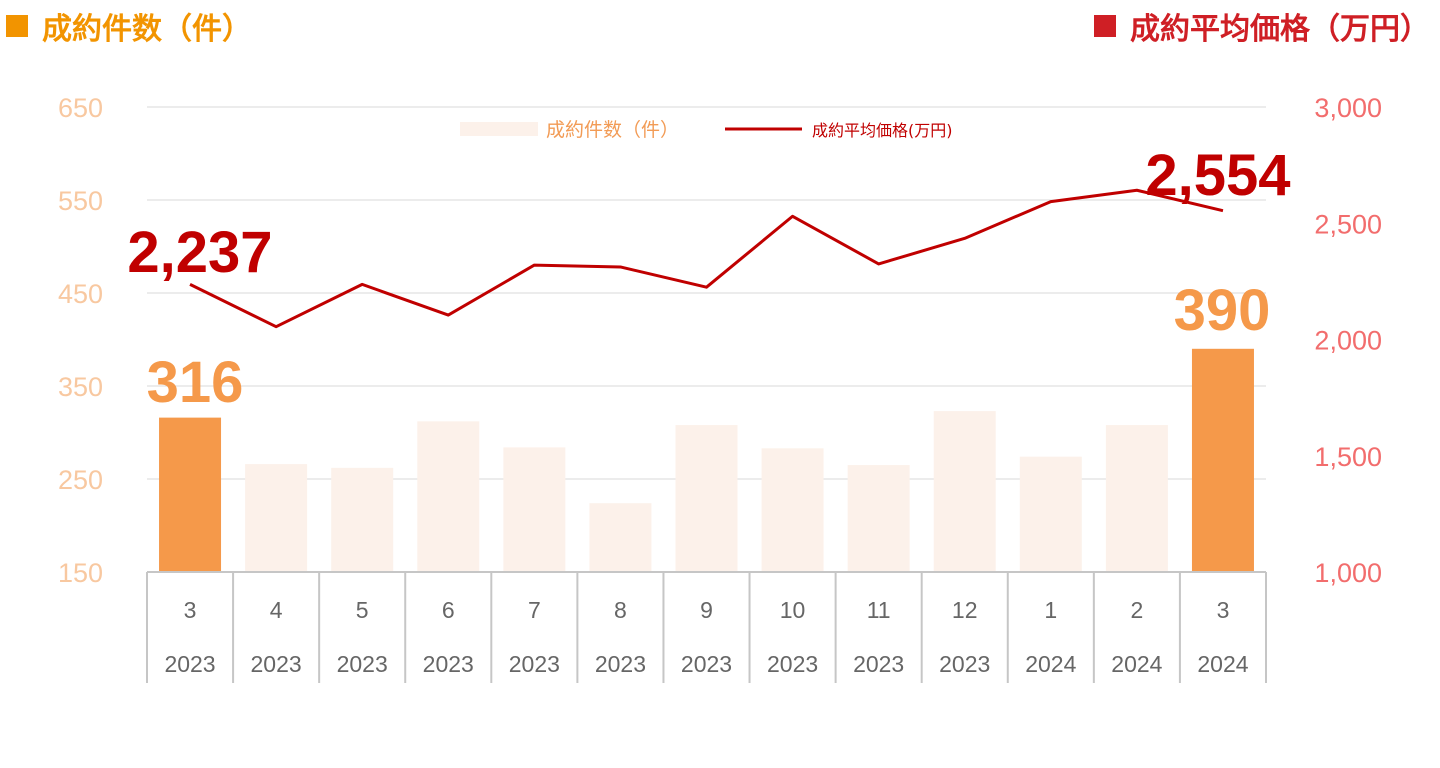 The width and height of the screenshot is (1440, 768). What do you see at coordinates (276, 664) in the screenshot?
I see `x-tick-year-1: 2023` at bounding box center [276, 664].